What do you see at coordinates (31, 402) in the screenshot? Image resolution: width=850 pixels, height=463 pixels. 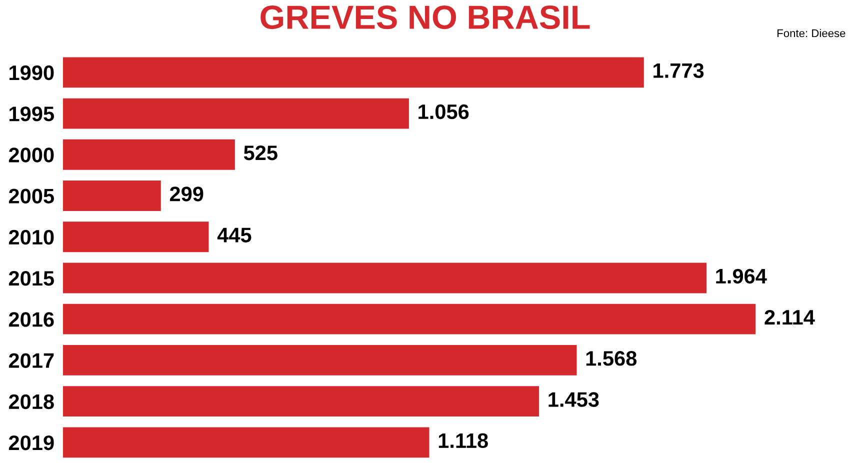 I see `y-tick-label: 2018` at bounding box center [31, 402].